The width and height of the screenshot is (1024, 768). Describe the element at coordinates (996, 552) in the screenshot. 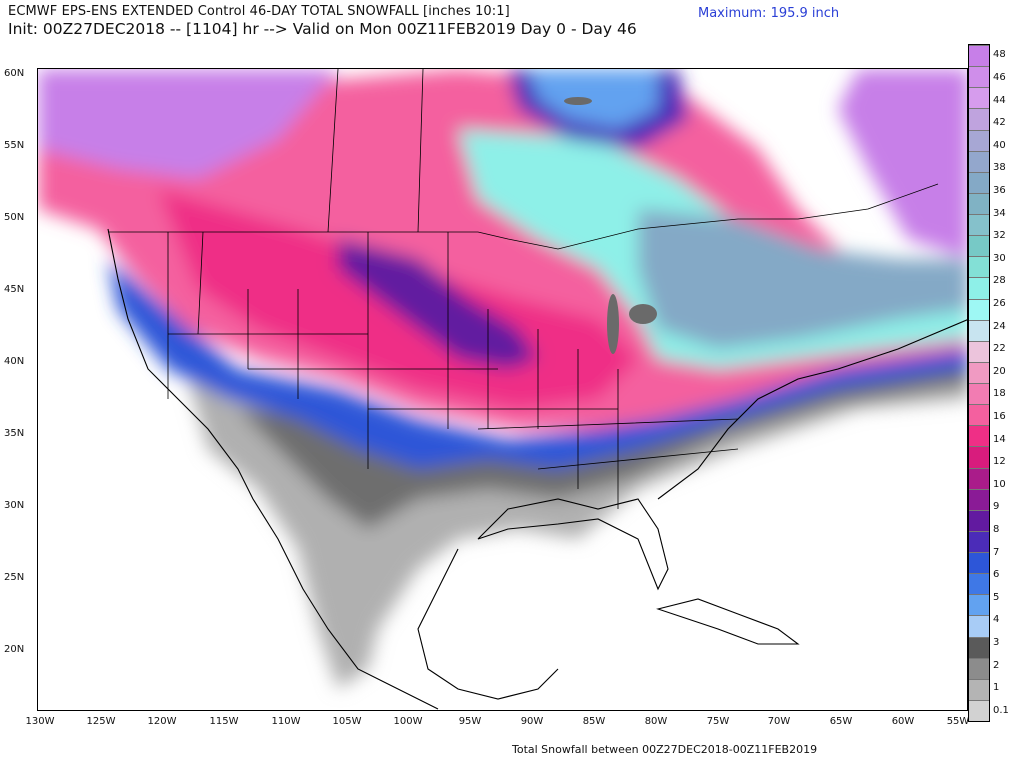

I see `colorbar-label: 7` at that location.